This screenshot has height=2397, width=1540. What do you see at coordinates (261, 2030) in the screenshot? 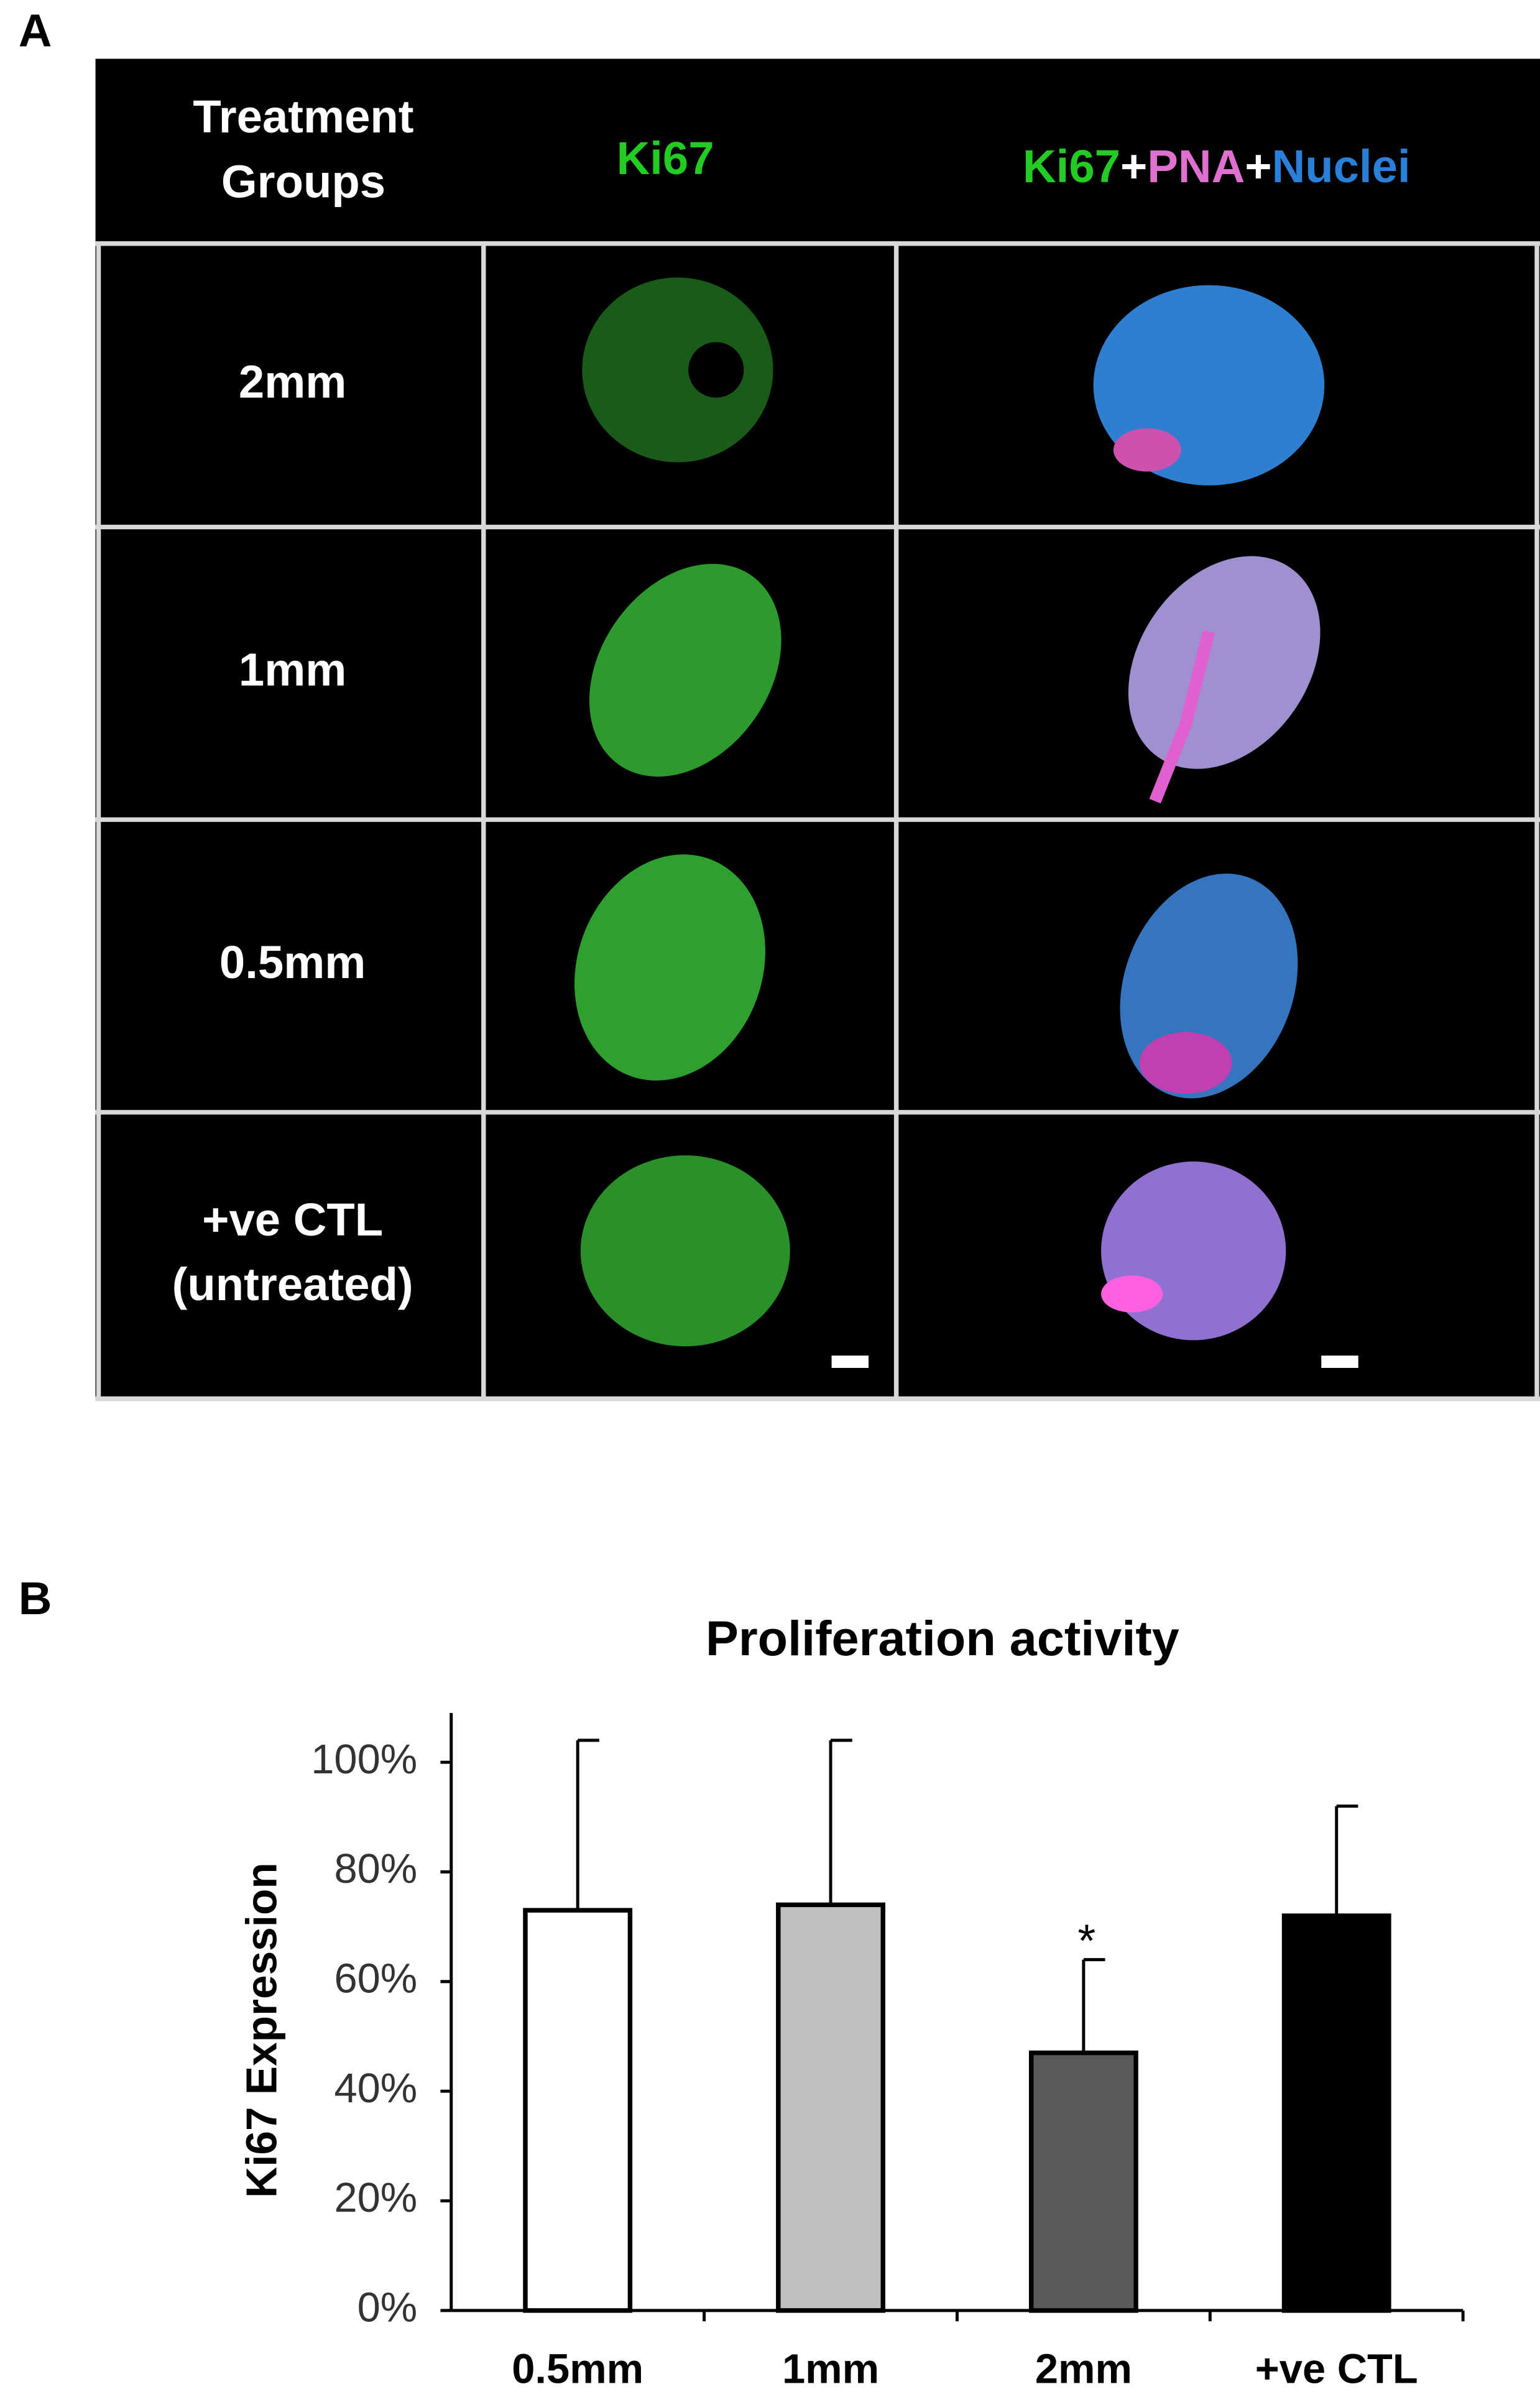
I see `y-axis-label: Ki67 Expression` at bounding box center [261, 2030].